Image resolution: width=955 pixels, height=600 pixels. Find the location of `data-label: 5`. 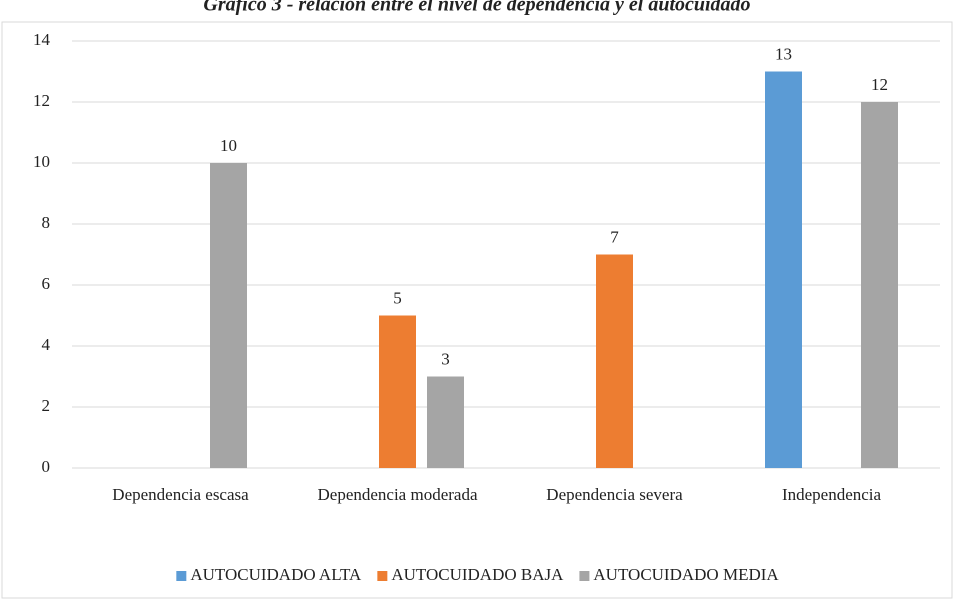

data-label: 5 is located at coordinates (397, 297).